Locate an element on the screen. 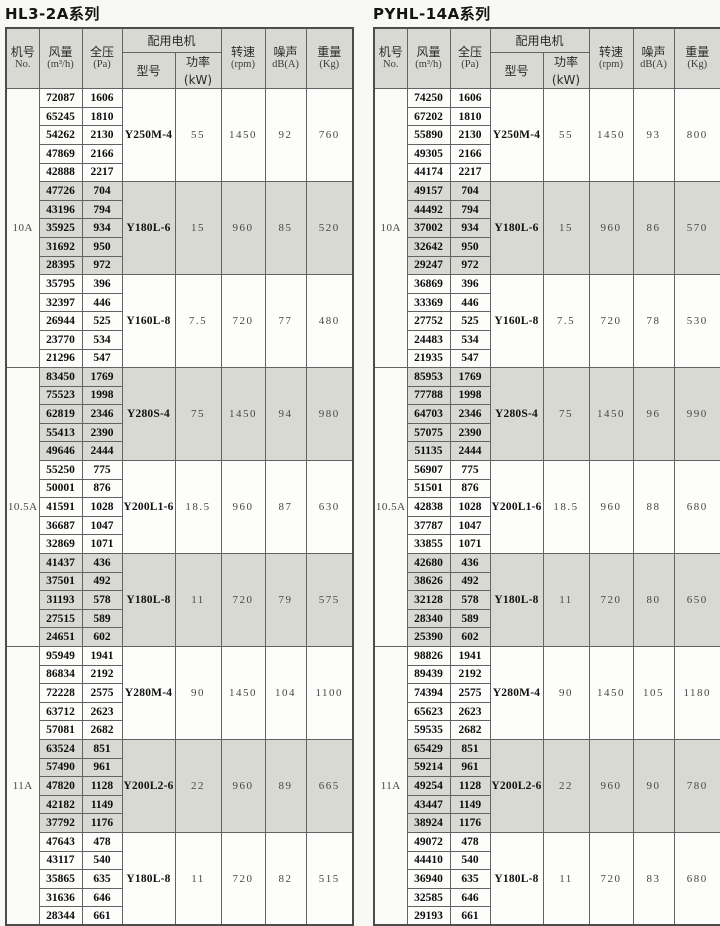 The height and width of the screenshot is (926, 720). weight-cell: 780 is located at coordinates (696, 785).